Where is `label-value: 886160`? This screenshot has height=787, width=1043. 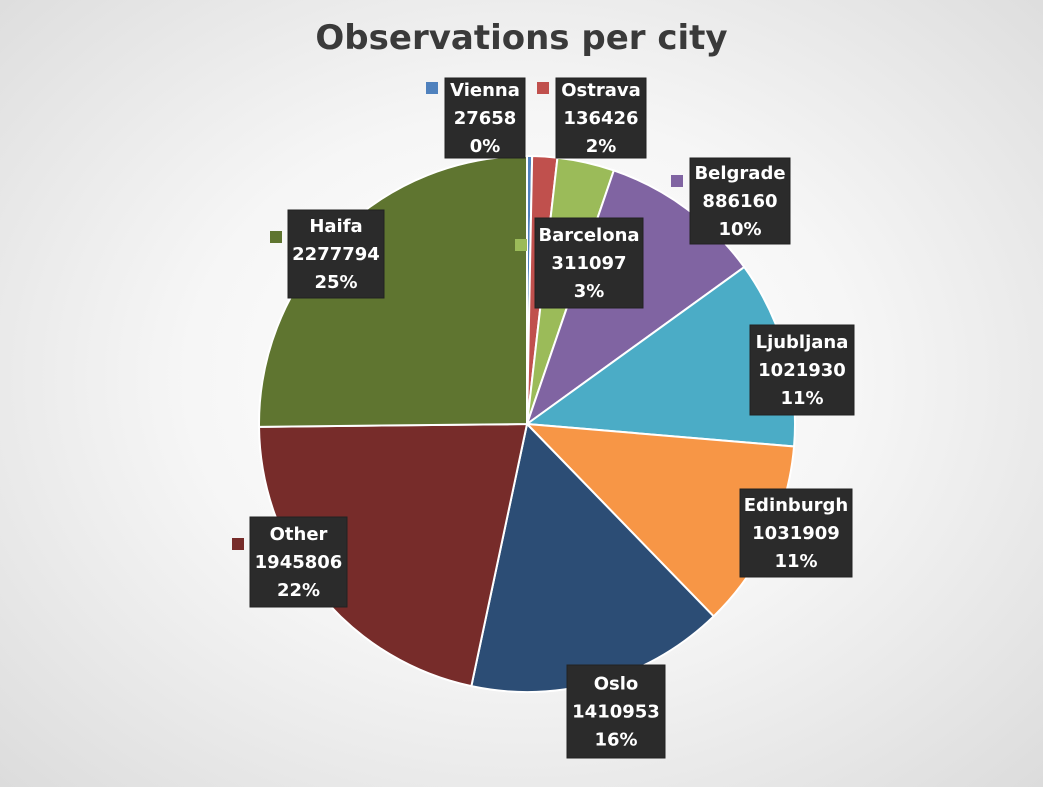
label-value: 886160 is located at coordinates (739, 201).